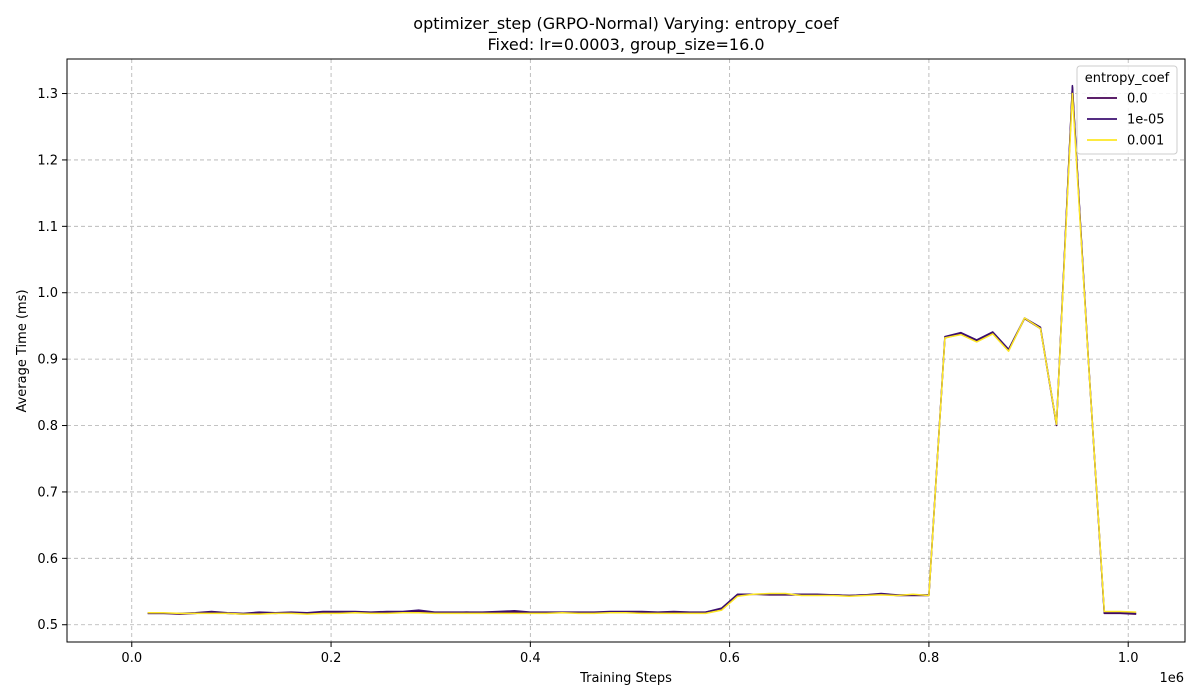 Image resolution: width=1200 pixels, height=700 pixels. What do you see at coordinates (22, 350) in the screenshot?
I see `y-axis-label: Average Time (ms)` at bounding box center [22, 350].